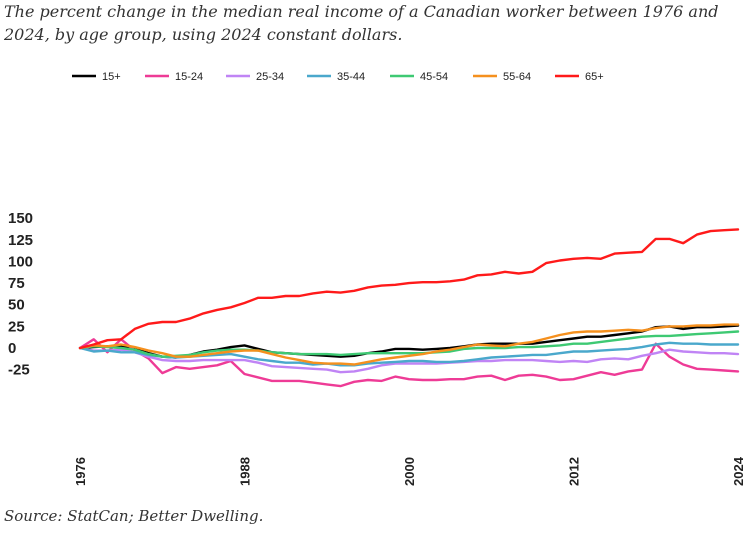  What do you see at coordinates (16, 305) in the screenshot?
I see `y-tick-label: 50` at bounding box center [16, 305].